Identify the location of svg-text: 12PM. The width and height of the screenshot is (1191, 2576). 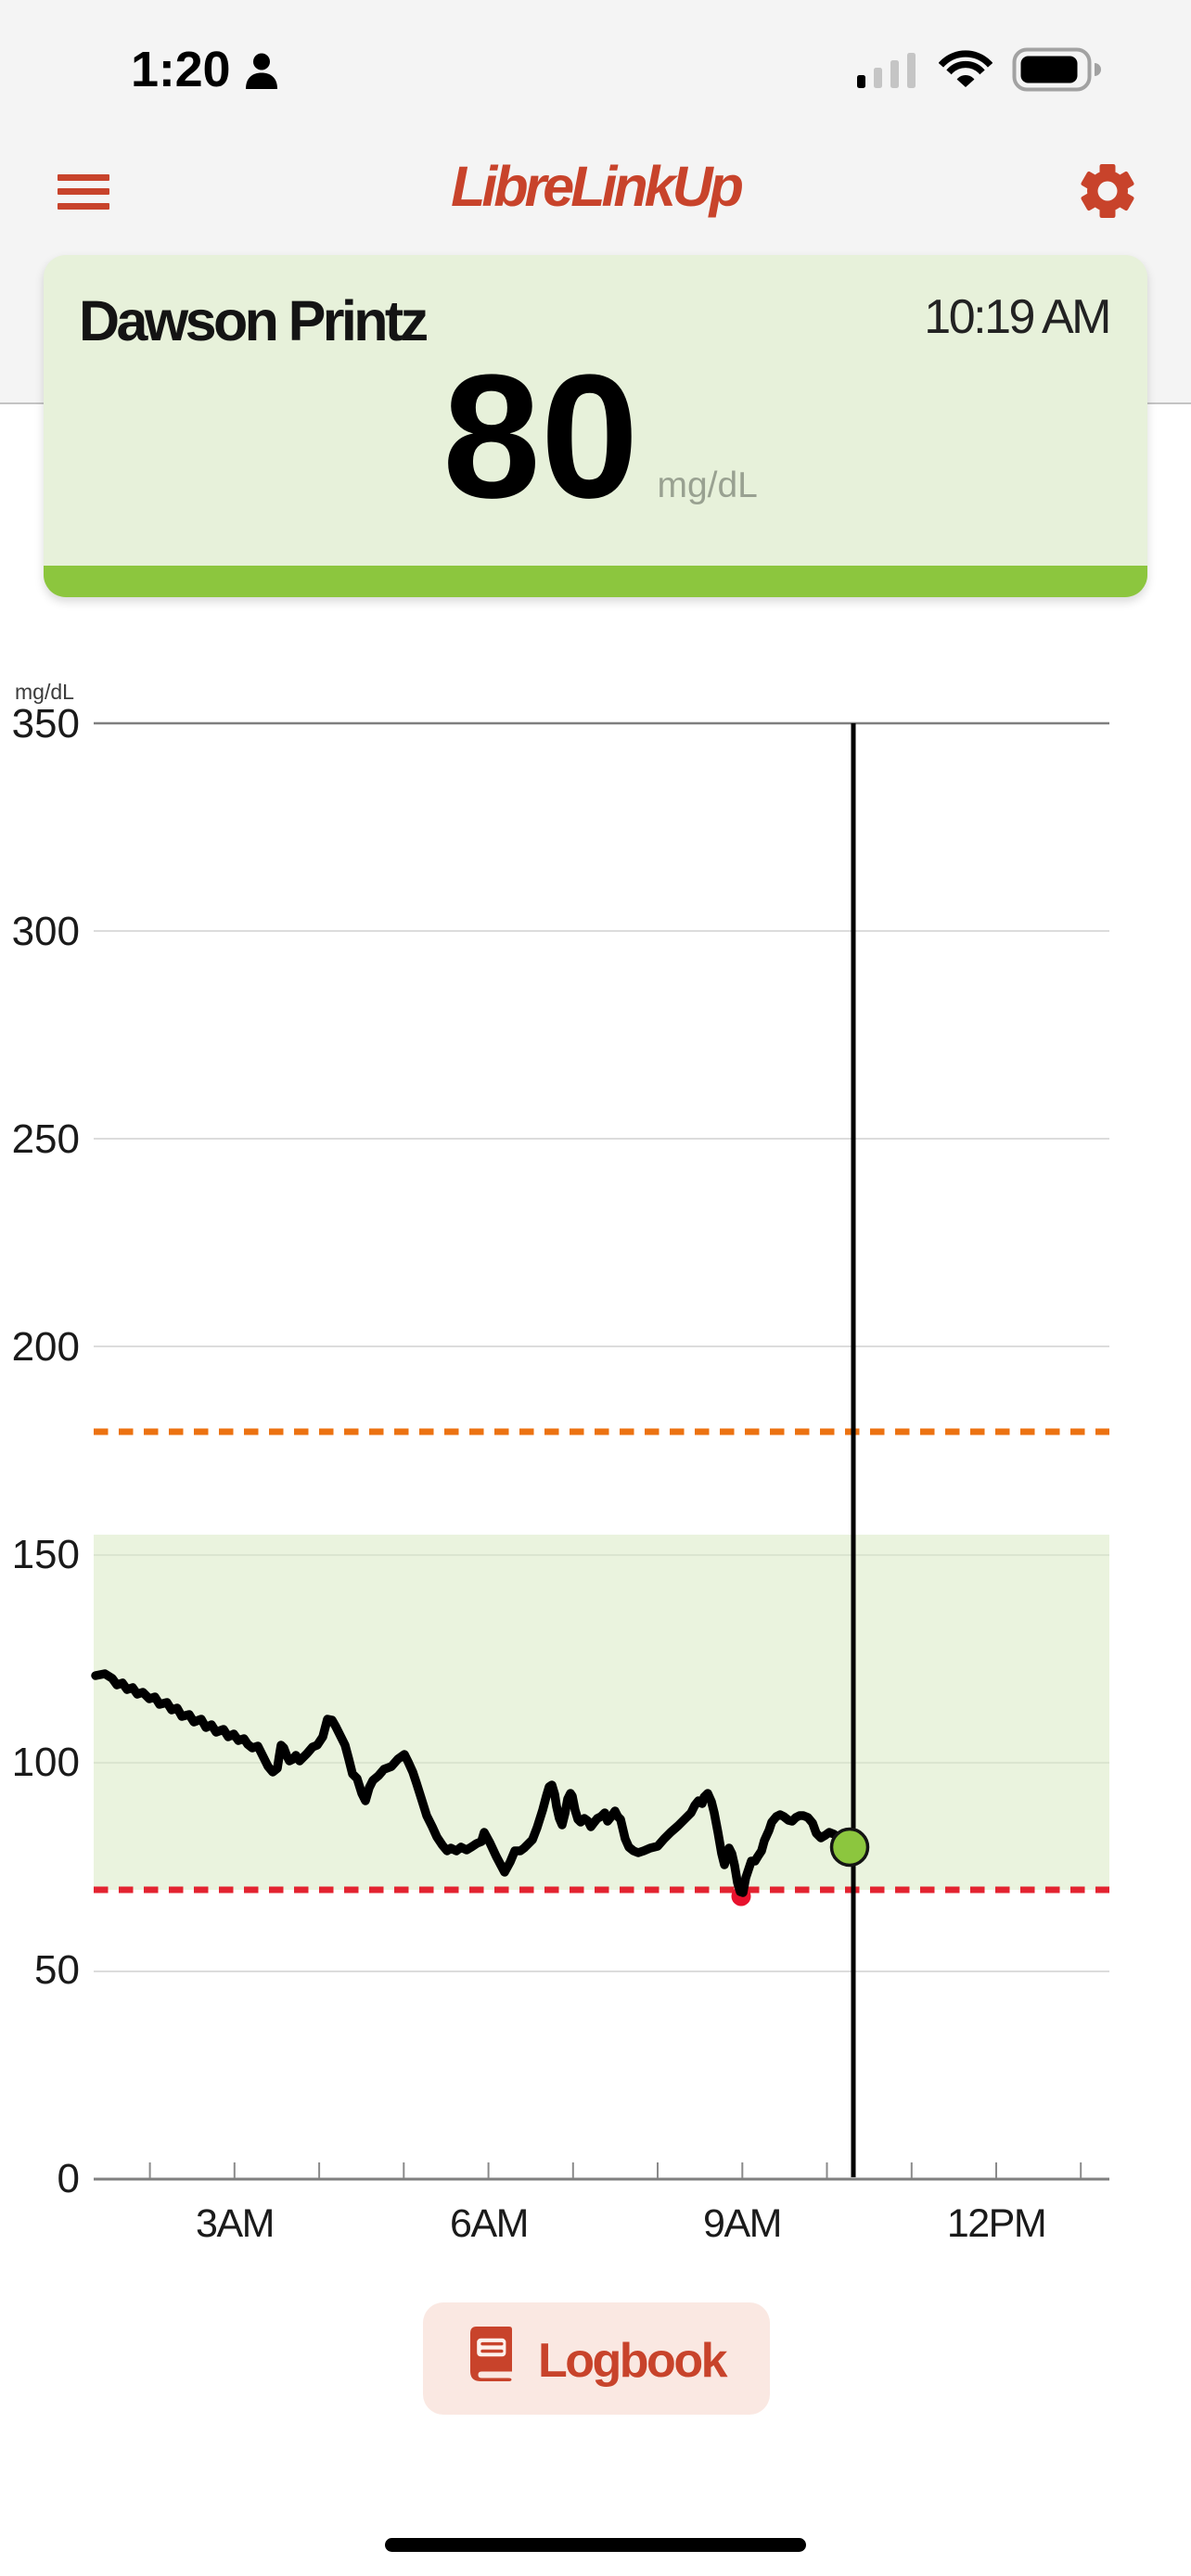
(996, 2223).